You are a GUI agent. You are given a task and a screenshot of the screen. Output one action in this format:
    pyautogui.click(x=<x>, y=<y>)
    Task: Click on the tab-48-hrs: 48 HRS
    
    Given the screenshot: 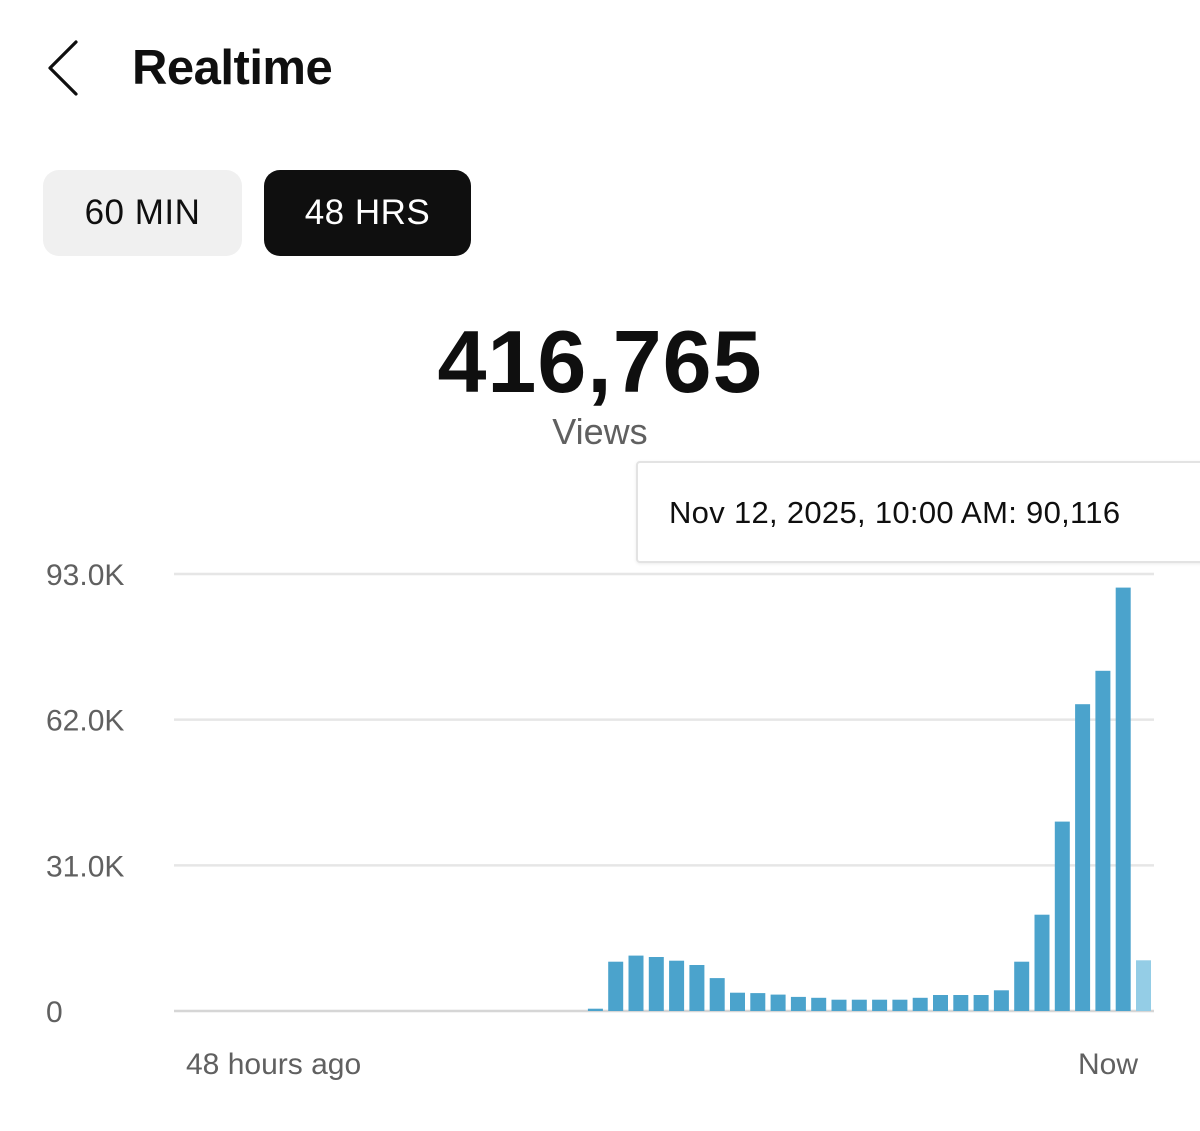 What is the action you would take?
    pyautogui.click(x=367, y=213)
    